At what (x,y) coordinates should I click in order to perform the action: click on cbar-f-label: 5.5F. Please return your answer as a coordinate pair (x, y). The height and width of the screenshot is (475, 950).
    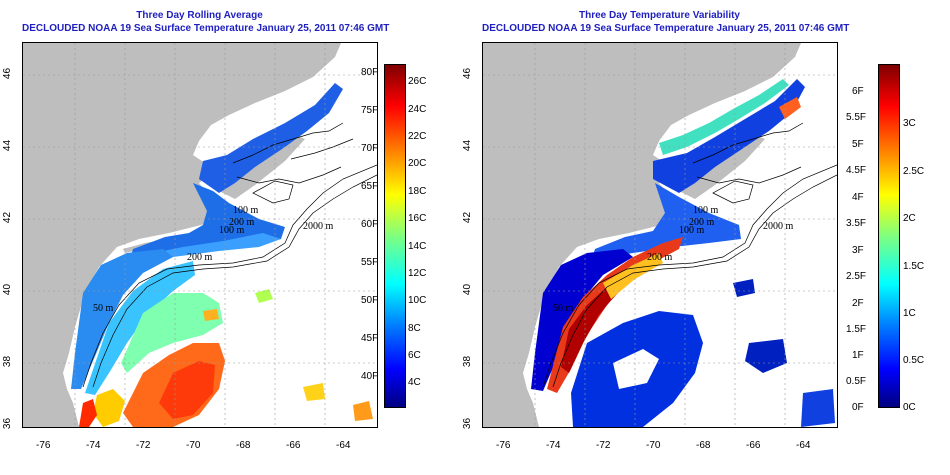
    Looking at the image, I should click on (856, 117).